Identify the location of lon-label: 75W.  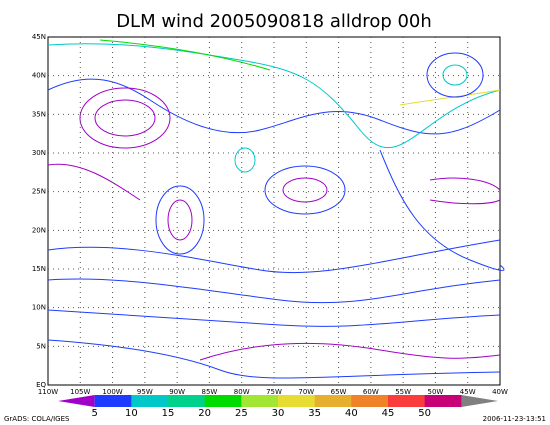
(274, 392).